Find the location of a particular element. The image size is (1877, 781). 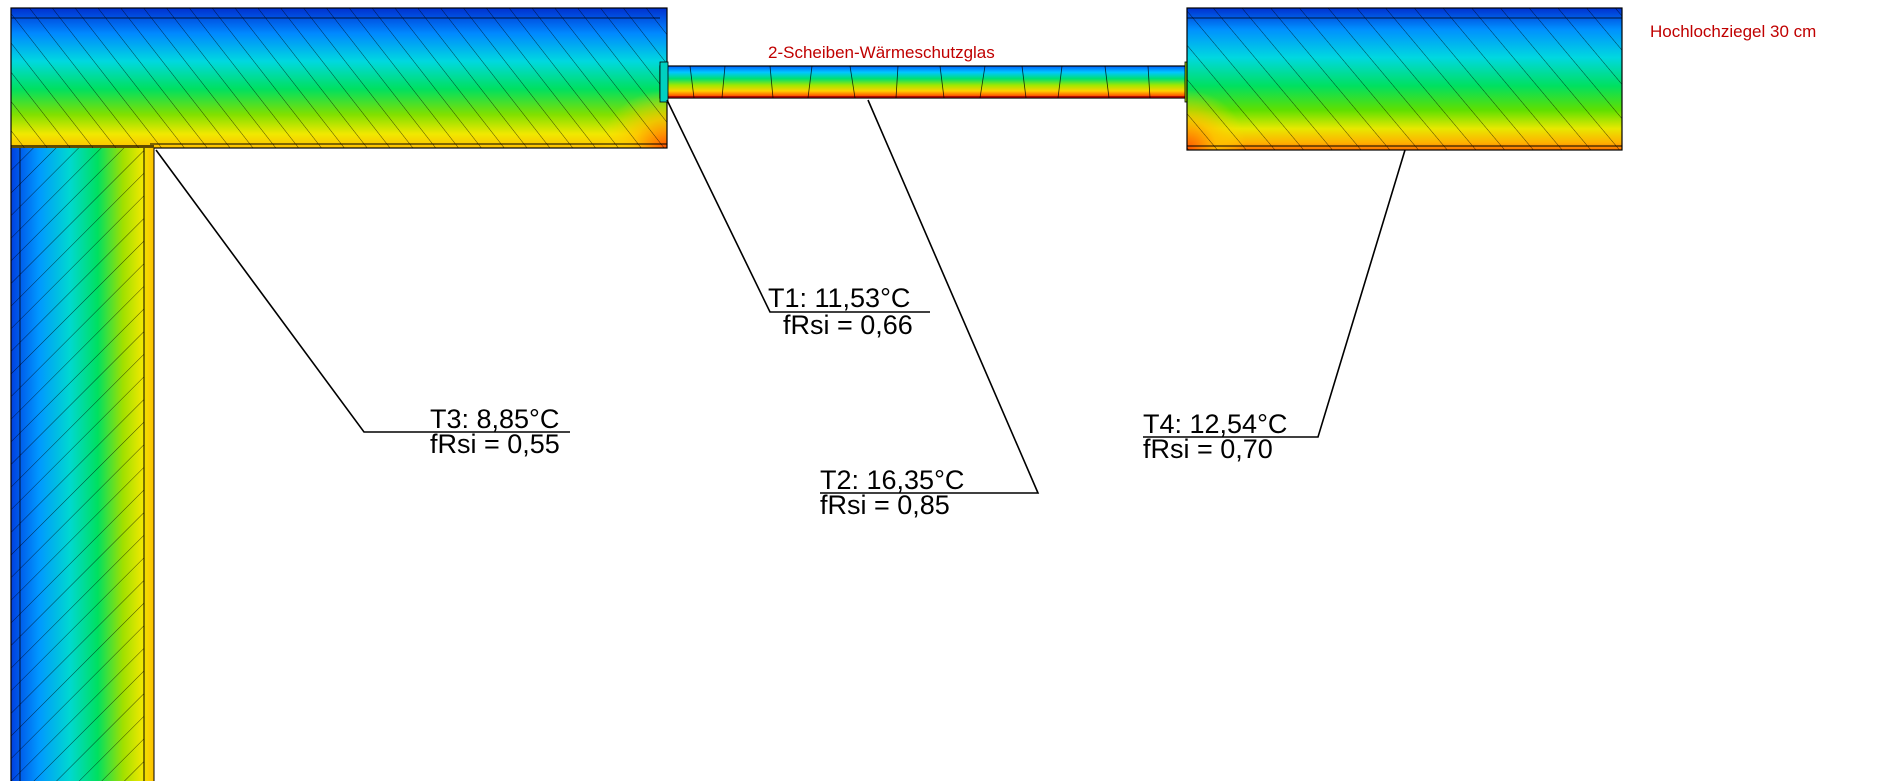

point-label-t3: T3: 8,85°C fRsi = 0,55 is located at coordinates (495, 431).